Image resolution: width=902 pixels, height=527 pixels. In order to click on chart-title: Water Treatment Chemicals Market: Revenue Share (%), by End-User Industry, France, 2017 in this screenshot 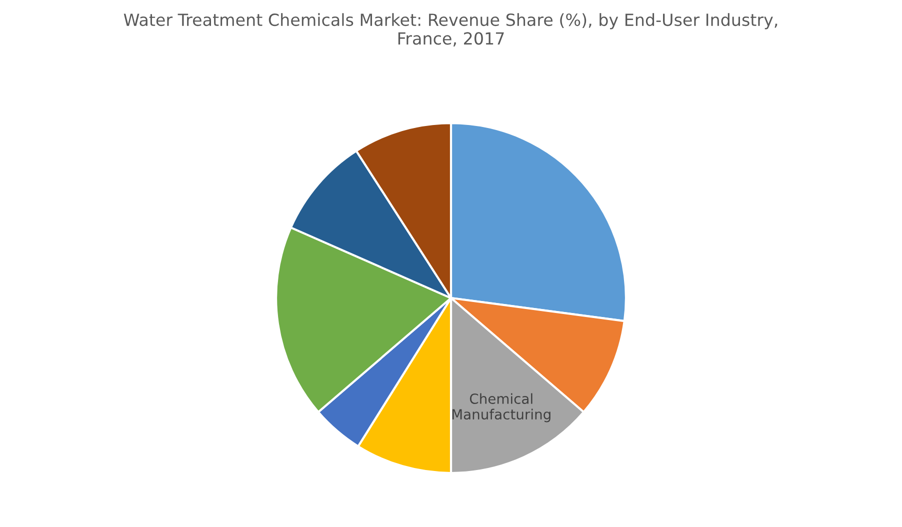, I will do `click(451, 29)`.